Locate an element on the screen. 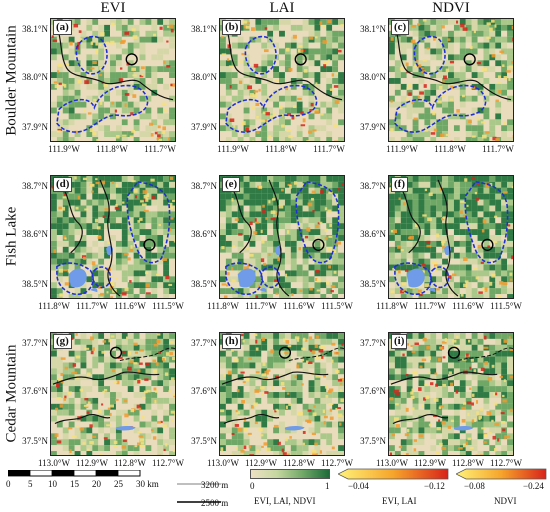 The width and height of the screenshot is (550, 512). map-panel-boulder-mountain-evi: (a) is located at coordinates (113, 80).